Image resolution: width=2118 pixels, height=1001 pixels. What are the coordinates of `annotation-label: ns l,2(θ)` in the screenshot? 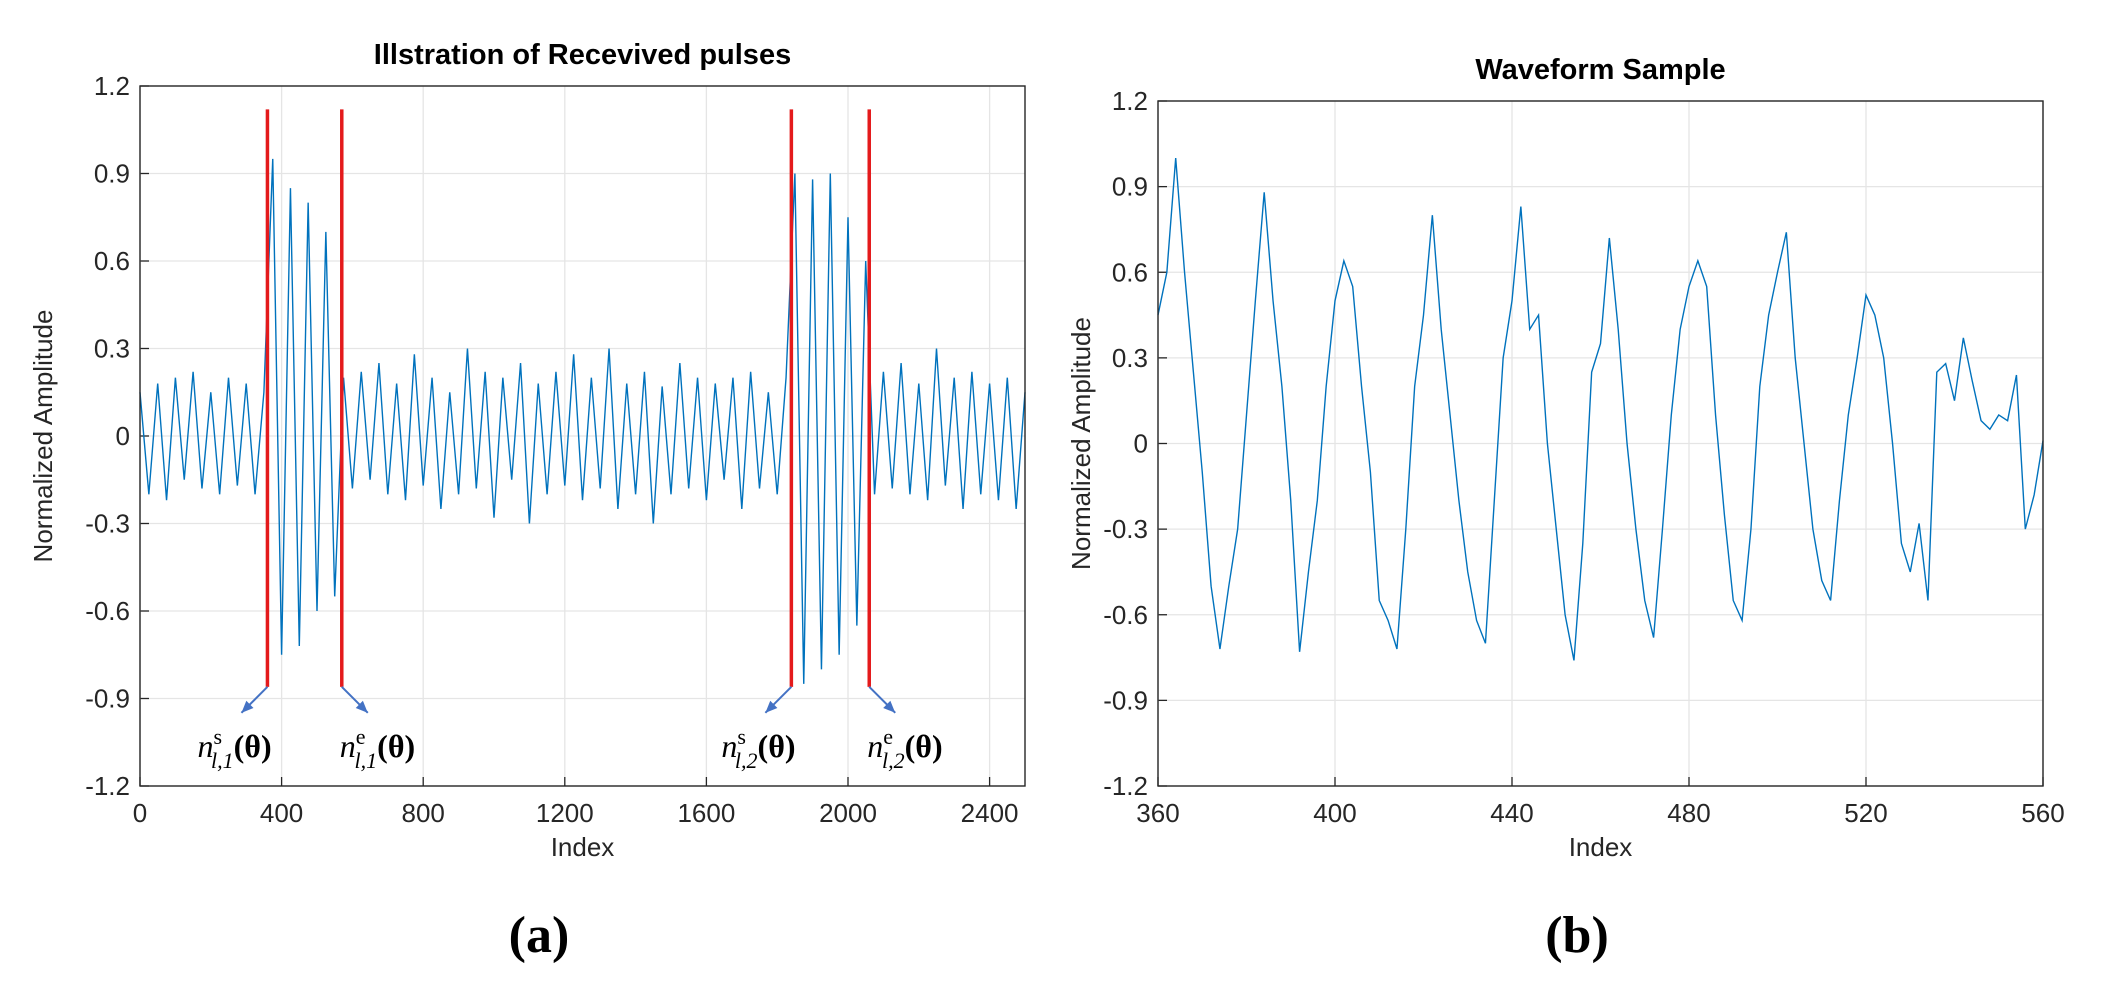 It's located at (758, 748).